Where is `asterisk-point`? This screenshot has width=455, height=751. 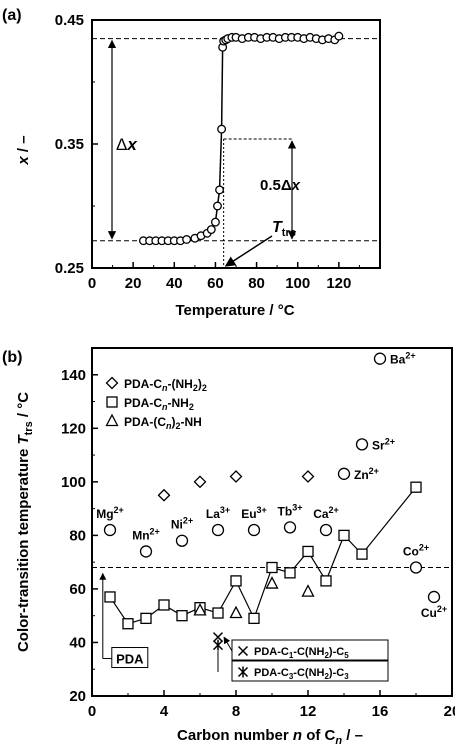 asterisk-point is located at coordinates (218, 645).